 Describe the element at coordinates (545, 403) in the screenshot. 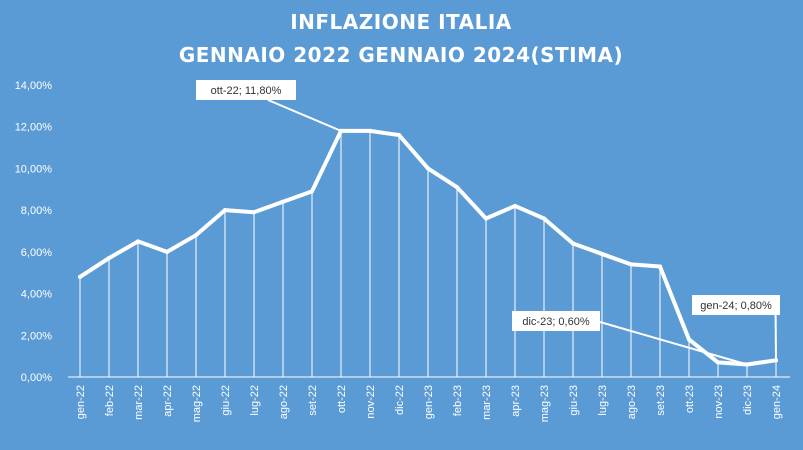

I see `x-tick-label: mag-23` at that location.